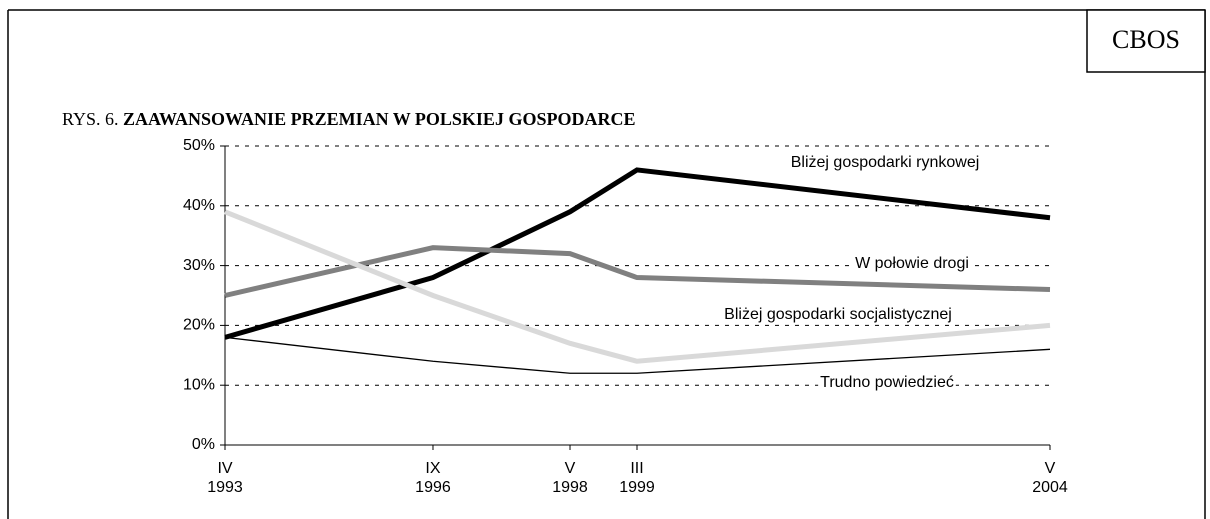 Image resolution: width=1210 pixels, height=519 pixels. What do you see at coordinates (199, 325) in the screenshot?
I see `y-tick-label: 20%` at bounding box center [199, 325].